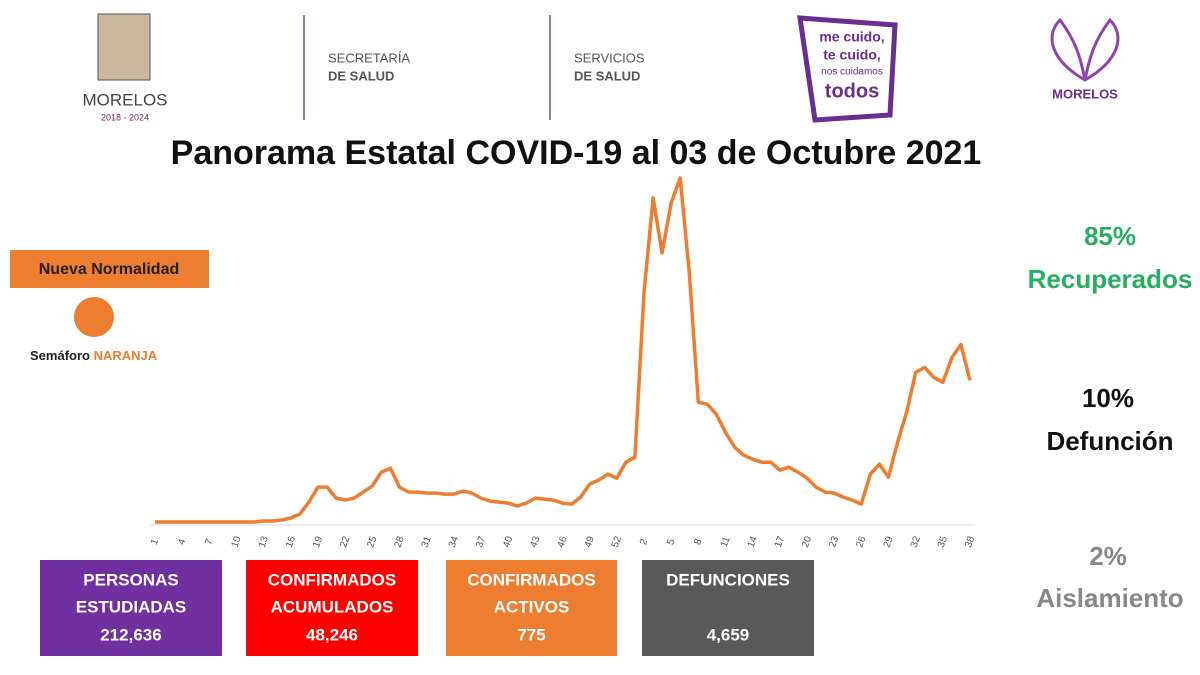  I want to click on box-value: 212,636, so click(130, 634).